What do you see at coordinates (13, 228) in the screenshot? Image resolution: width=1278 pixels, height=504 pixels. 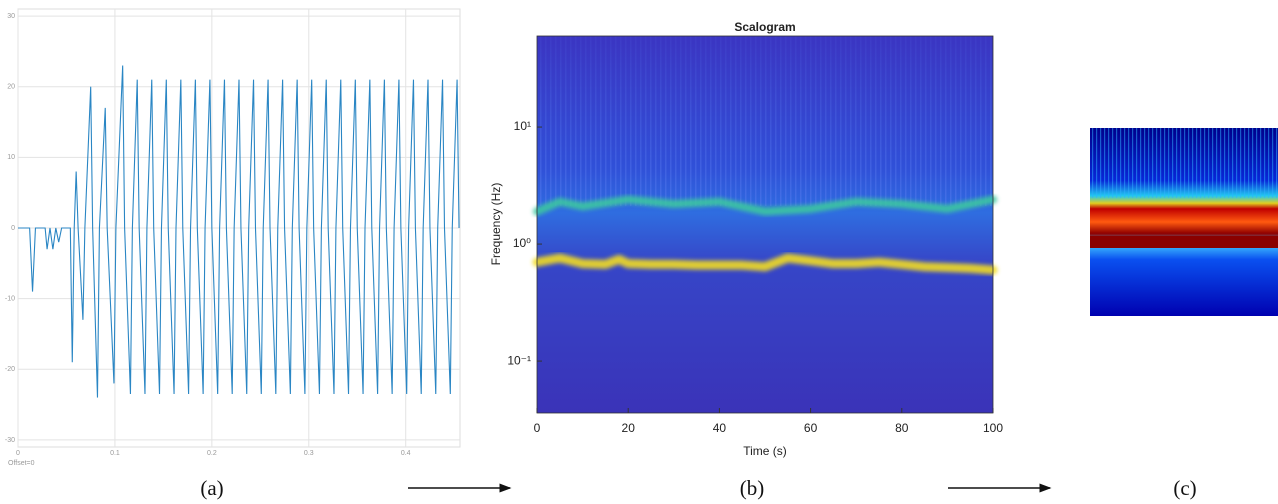 I see `y-tick-label: 0` at bounding box center [13, 228].